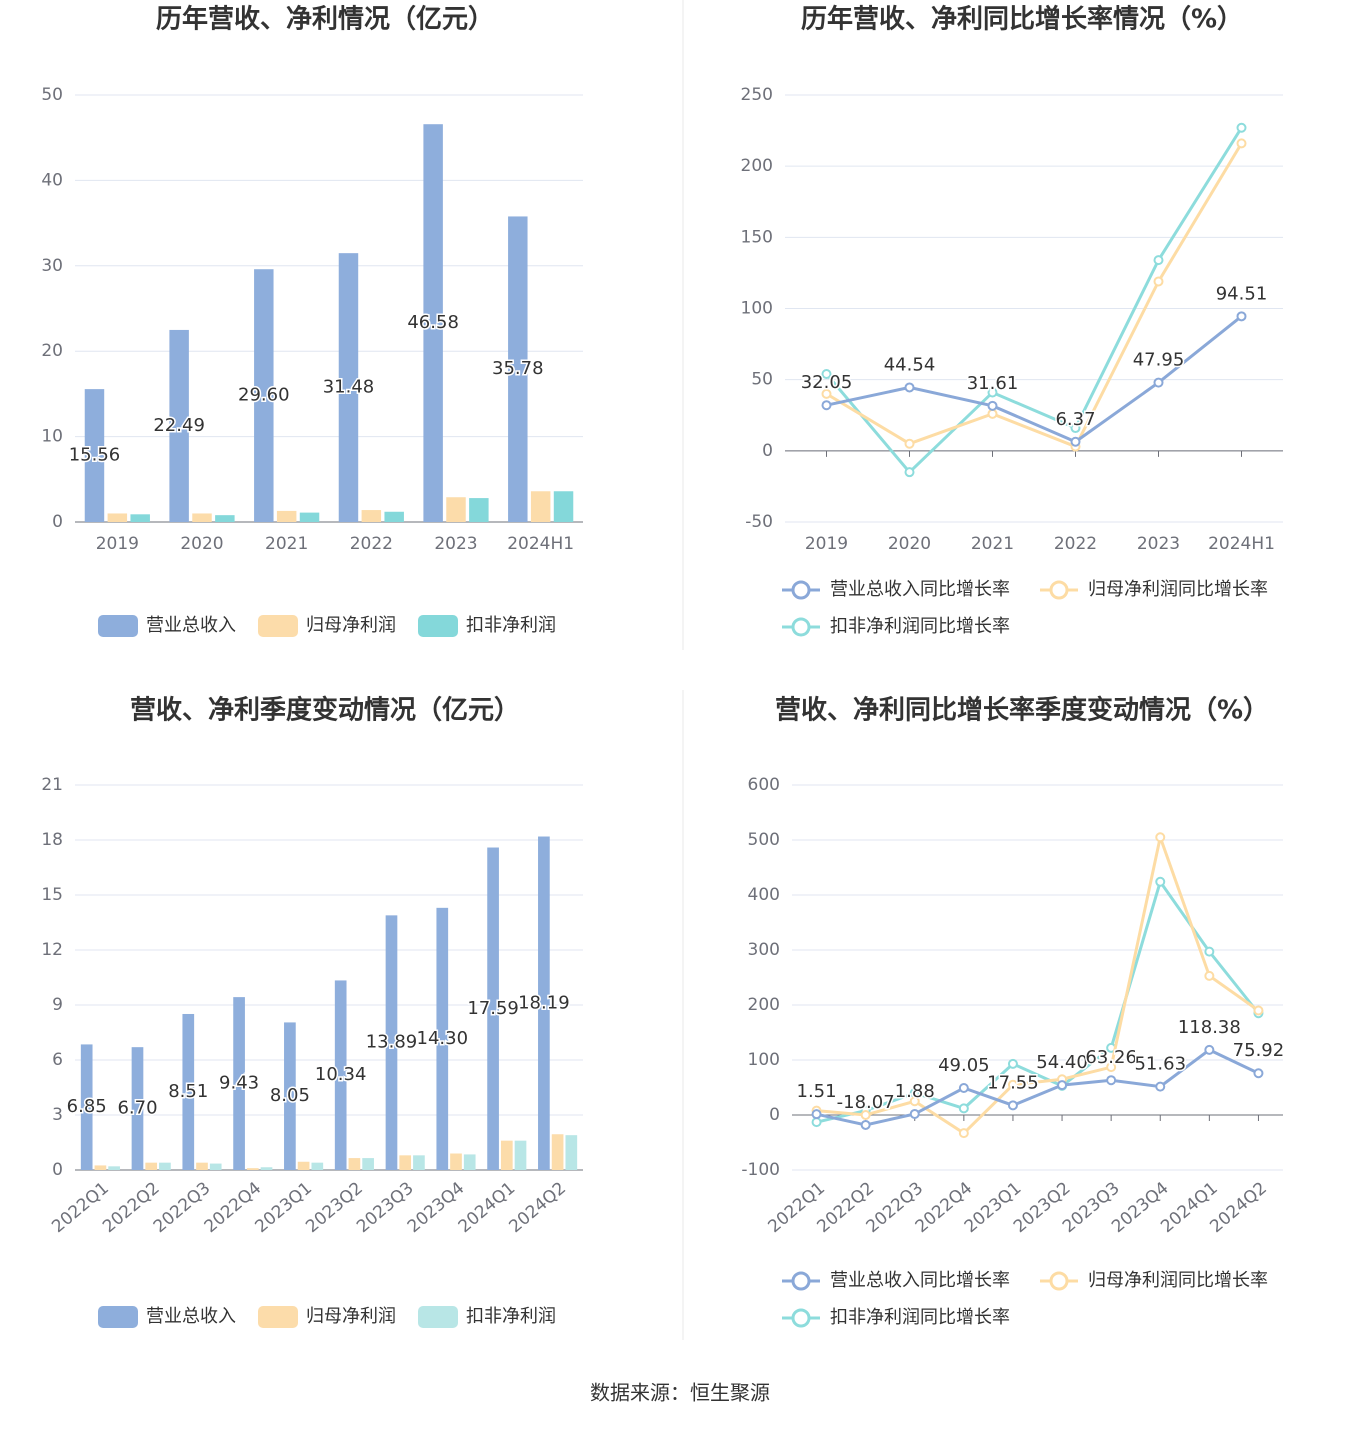 This screenshot has height=1430, width=1360. What do you see at coordinates (1259, 1050) in the screenshot?
I see `value-label: 75.92` at bounding box center [1259, 1050].